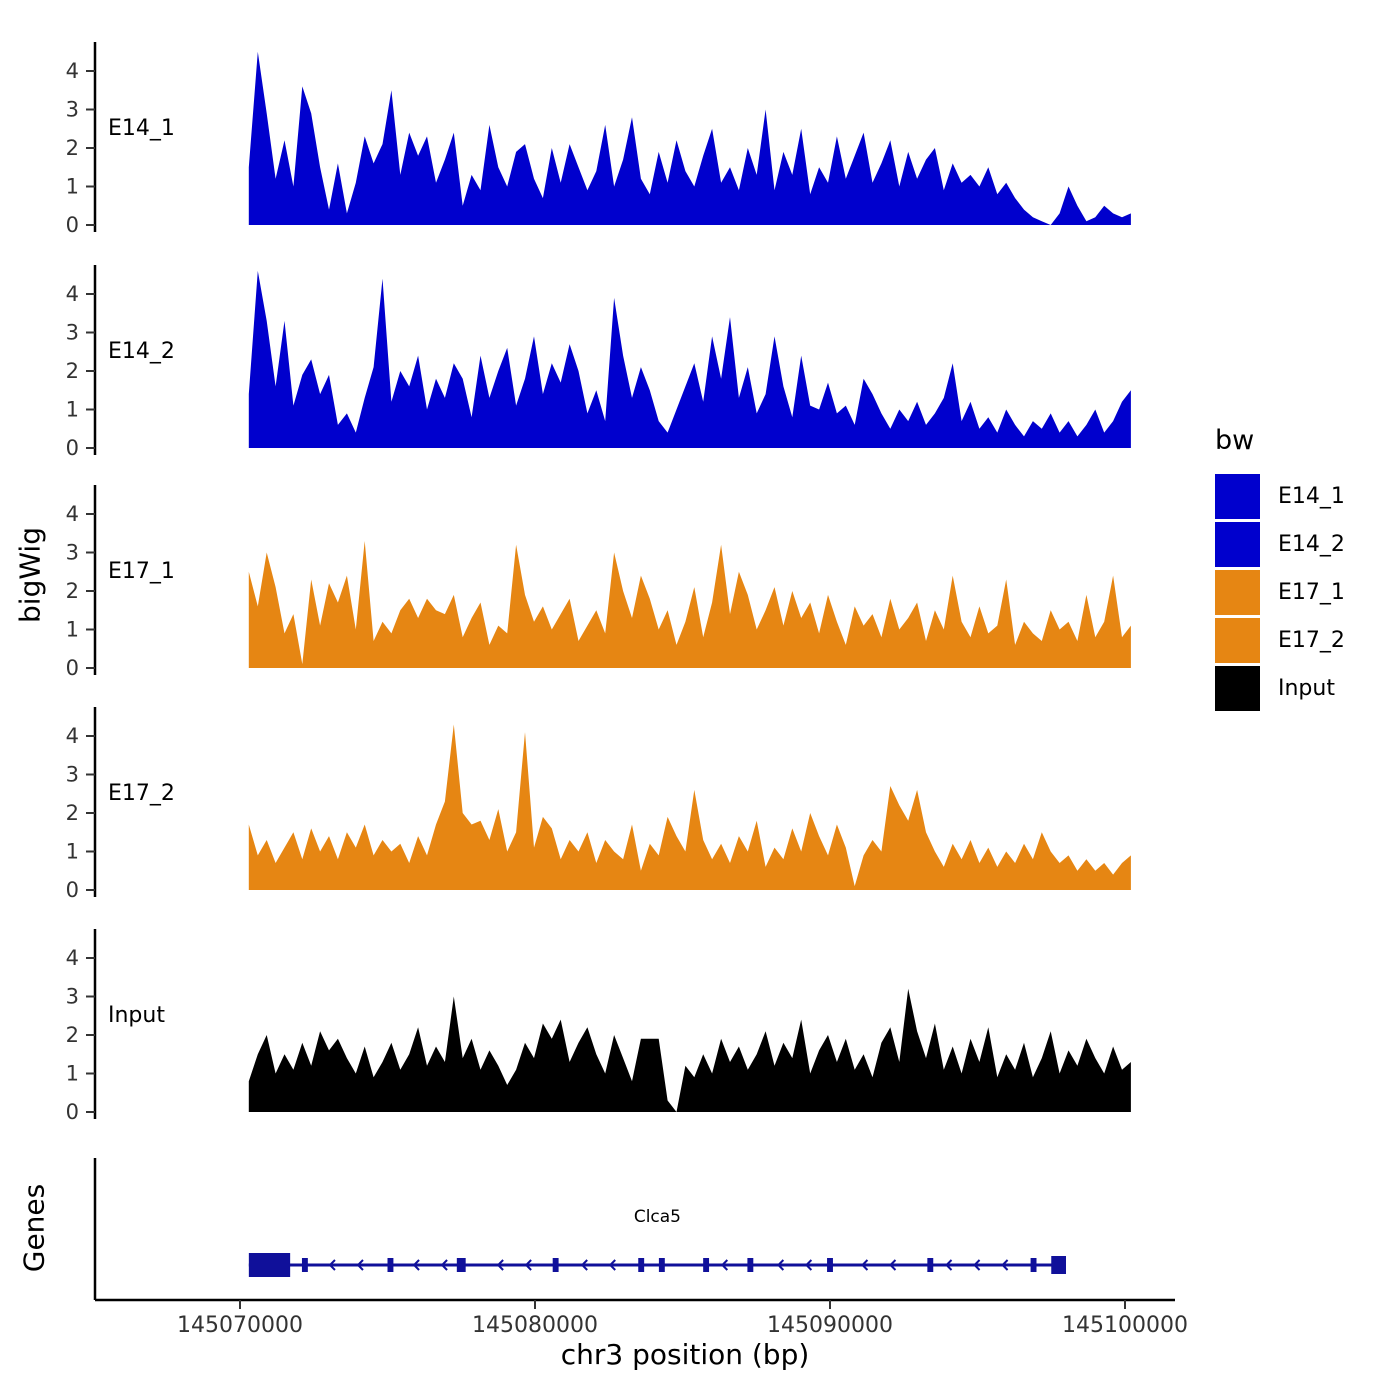  I want to click on legend-label: Input, so click(1306, 688).